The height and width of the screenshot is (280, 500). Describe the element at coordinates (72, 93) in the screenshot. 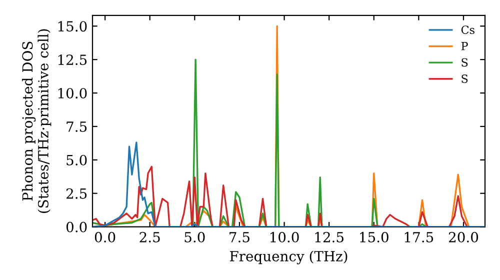

I see `y-tick-label: 10.0` at that location.